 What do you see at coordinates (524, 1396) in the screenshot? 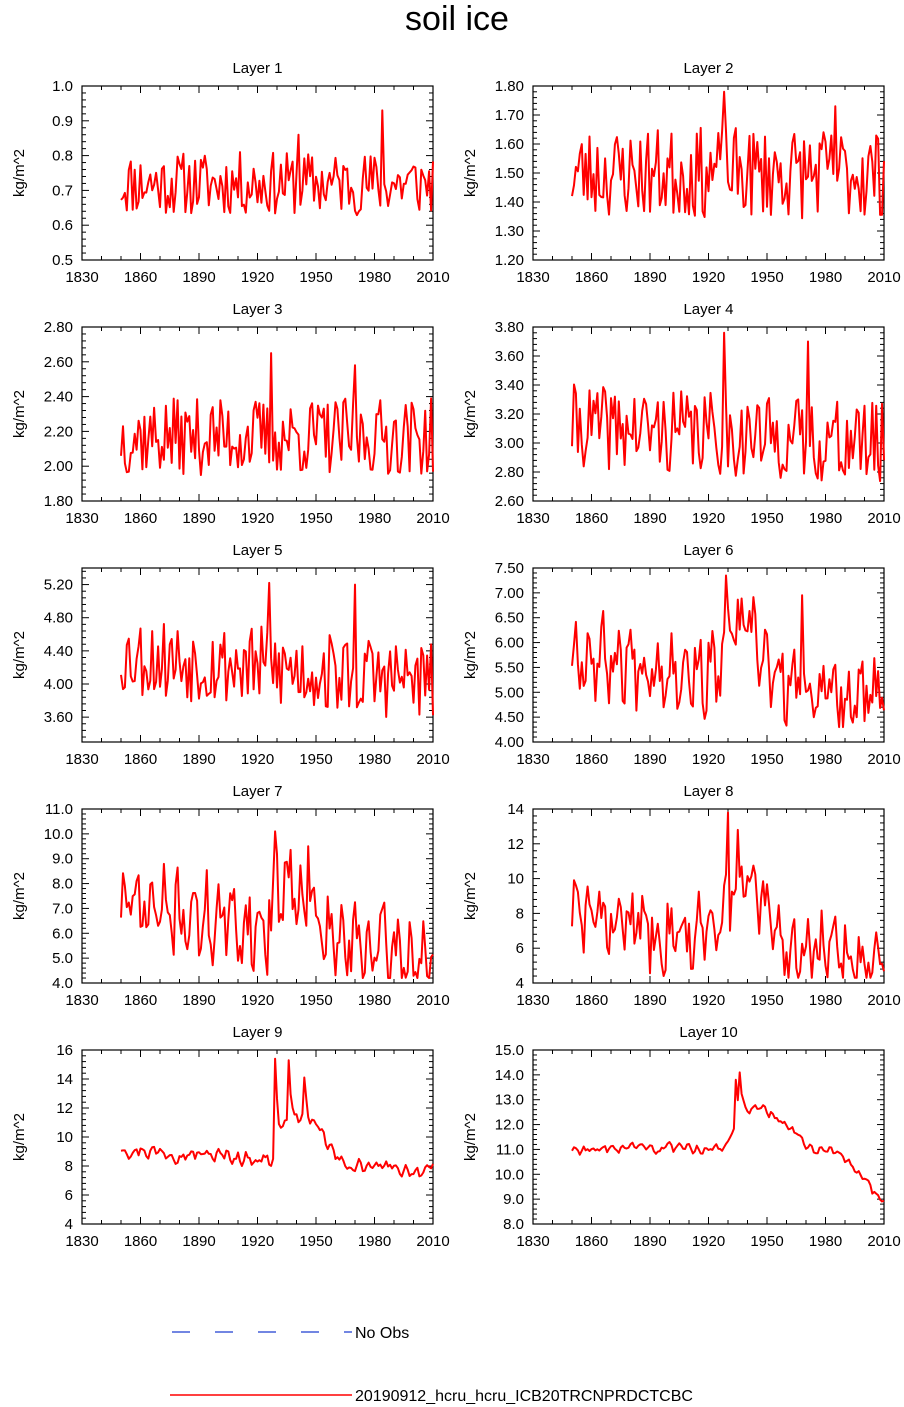
I see `legend-label-model: 20190912_hcru_hcru_ICB20TRCNPRDCTCBC` at bounding box center [524, 1396].